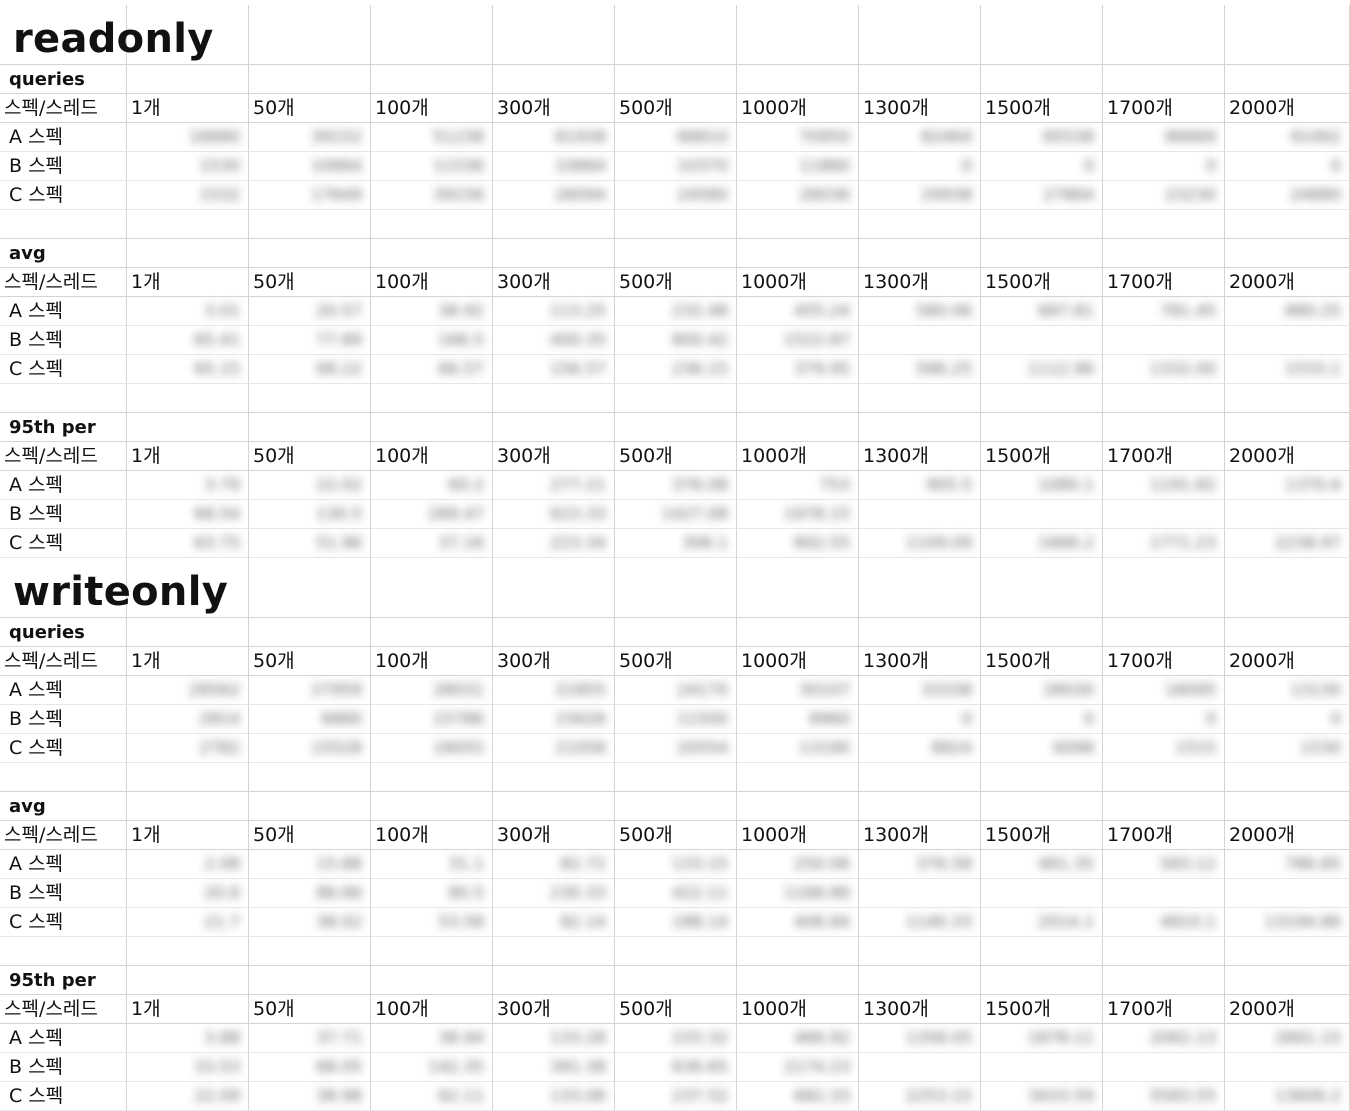 Image resolution: width=1350 pixels, height=1111 pixels. Describe the element at coordinates (1287, 311) in the screenshot. I see `data-cell: 880.25` at that location.